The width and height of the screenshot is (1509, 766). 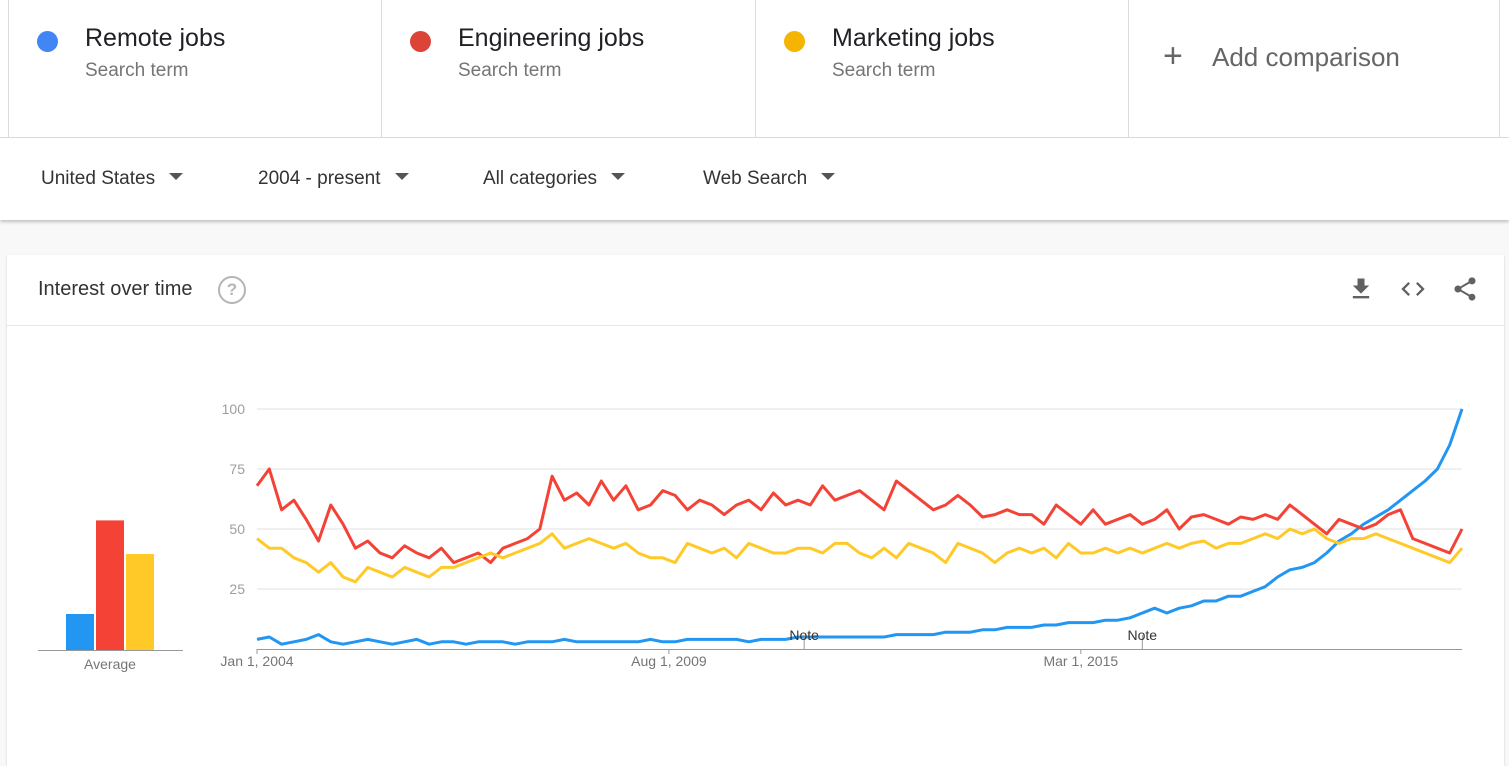 I want to click on category-dropdown-label: All categories, so click(x=540, y=178).